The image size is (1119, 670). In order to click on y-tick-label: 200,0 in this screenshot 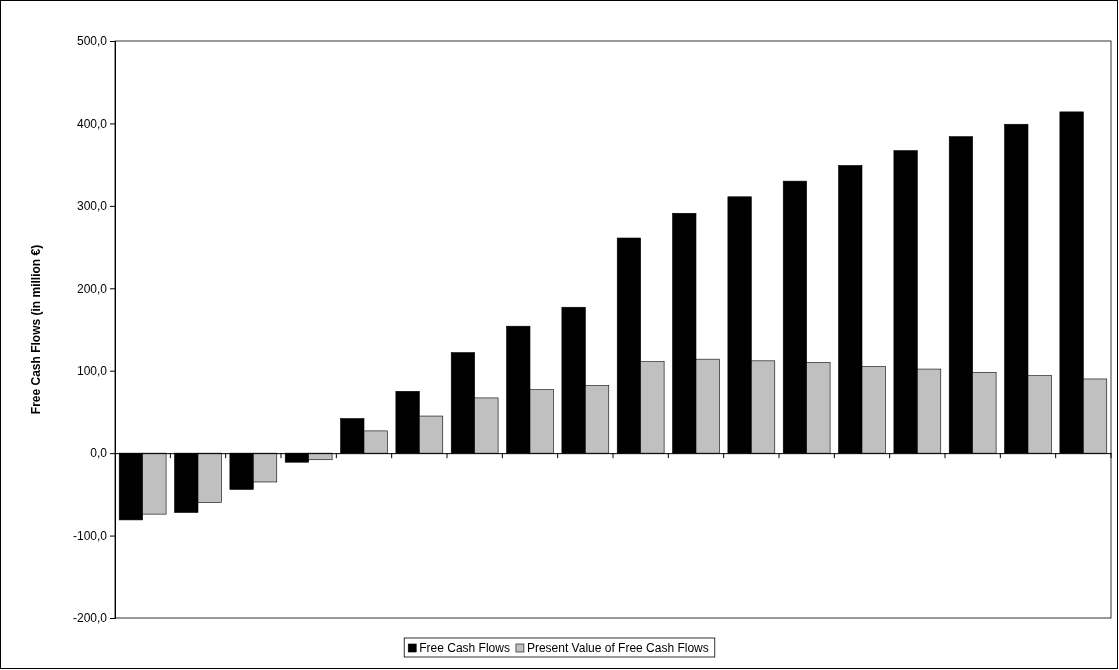, I will do `click(92, 288)`.